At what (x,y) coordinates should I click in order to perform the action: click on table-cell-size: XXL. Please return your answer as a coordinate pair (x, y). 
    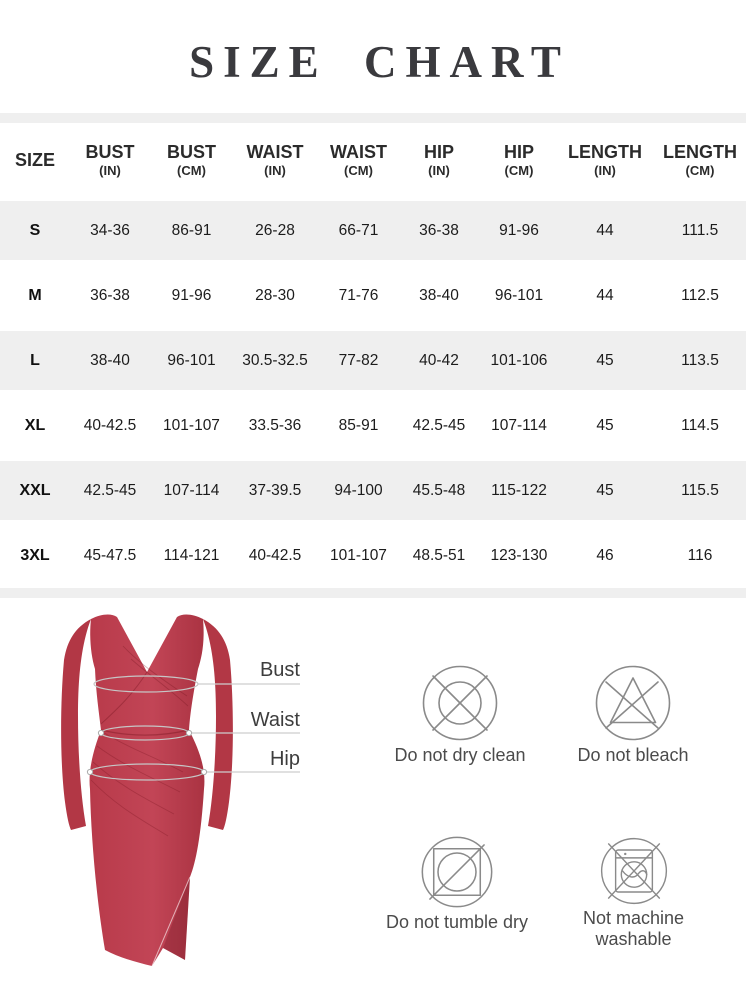
    Looking at the image, I should click on (35, 490).